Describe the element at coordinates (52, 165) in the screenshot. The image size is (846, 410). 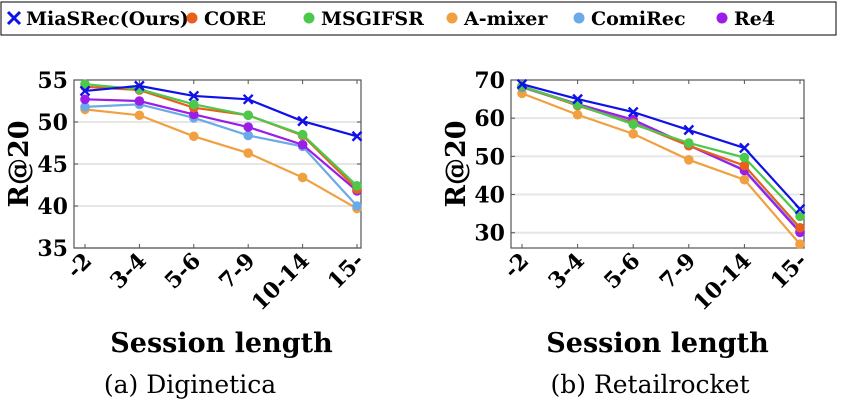
I see `y-tick-label: 45` at that location.